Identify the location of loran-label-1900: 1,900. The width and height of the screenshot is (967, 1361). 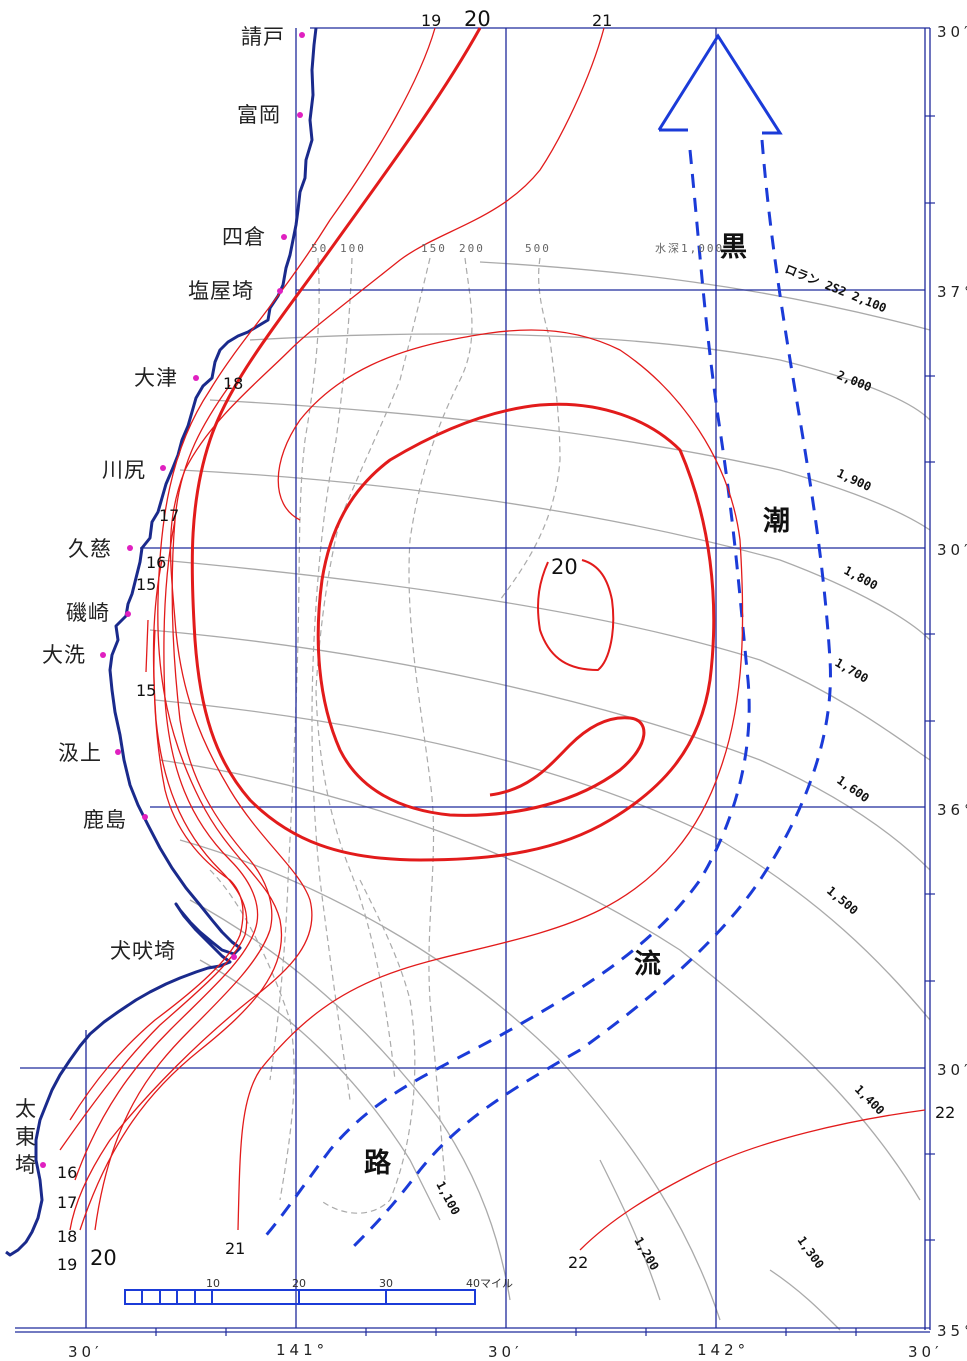
(854, 480).